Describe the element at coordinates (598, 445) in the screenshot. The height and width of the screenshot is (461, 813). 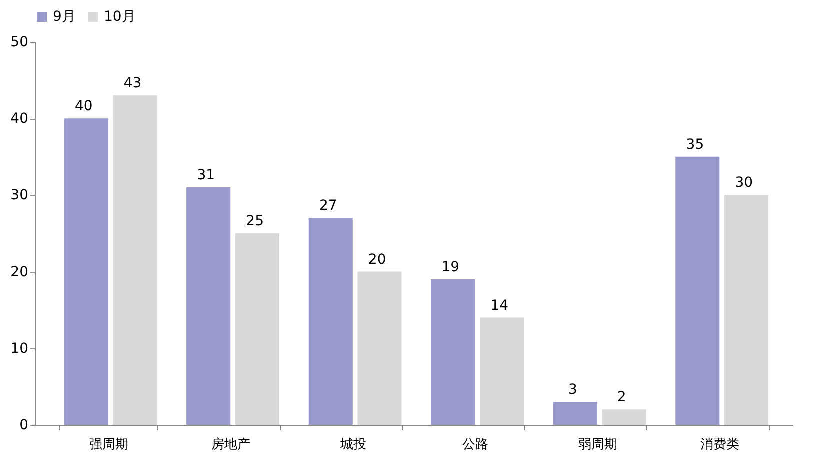
I see `x-tick-label: 弱周期` at that location.